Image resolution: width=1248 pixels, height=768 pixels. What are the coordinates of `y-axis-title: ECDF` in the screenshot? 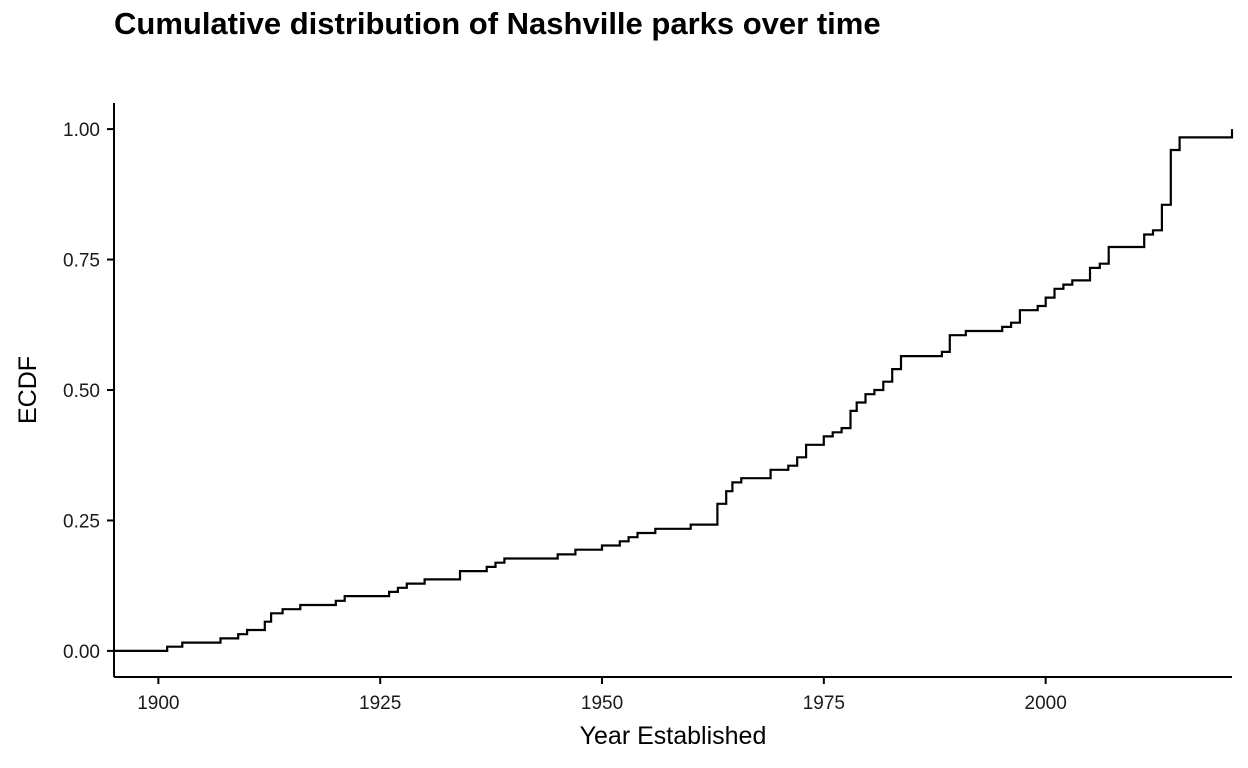 It's located at (28, 390).